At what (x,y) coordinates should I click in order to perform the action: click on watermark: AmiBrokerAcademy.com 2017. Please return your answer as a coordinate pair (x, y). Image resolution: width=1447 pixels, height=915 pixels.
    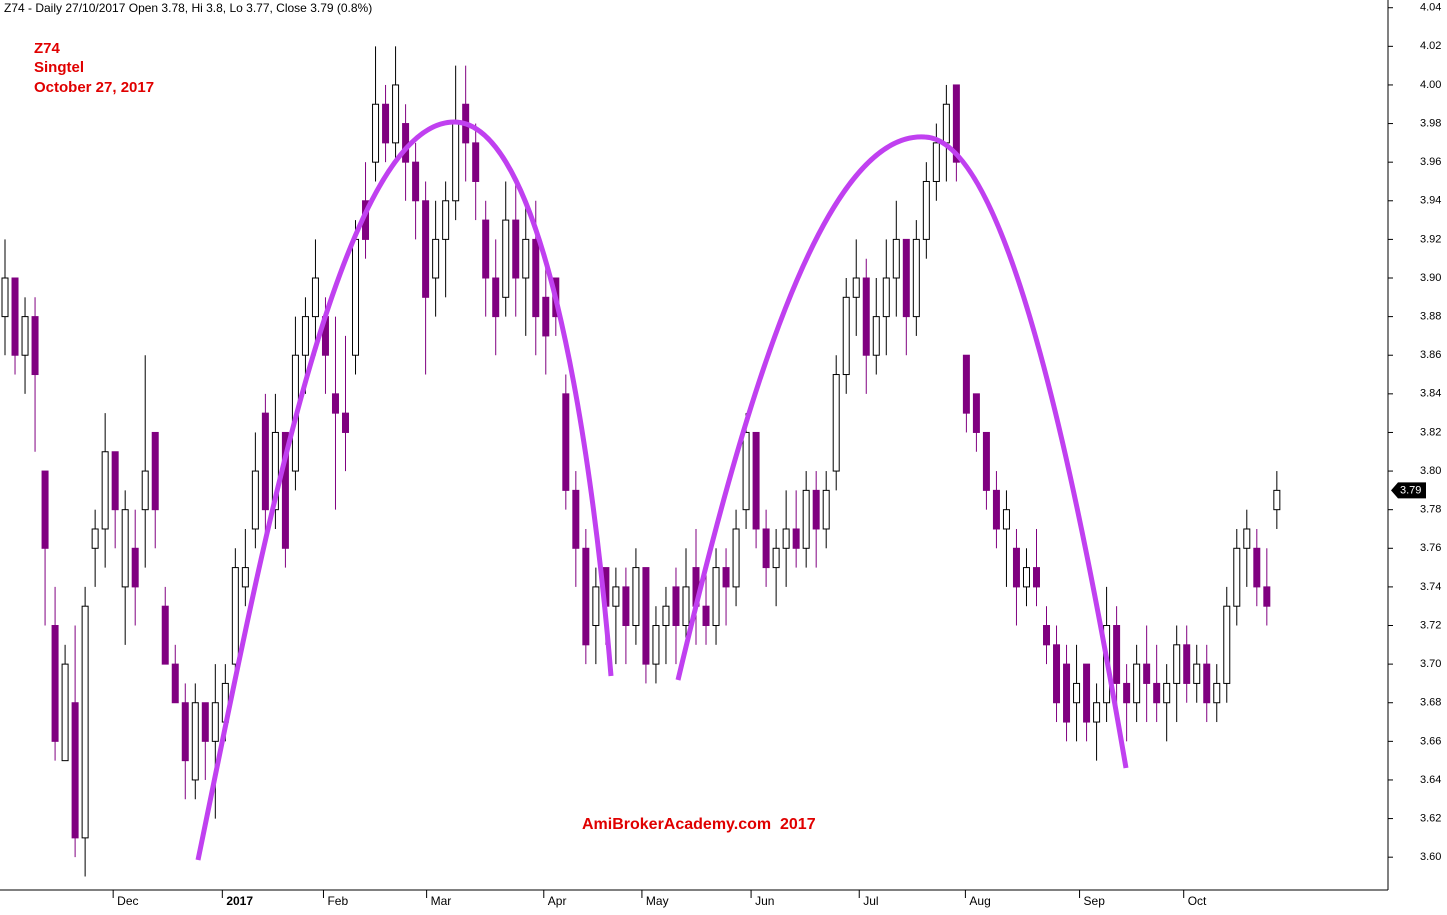
    Looking at the image, I should click on (699, 824).